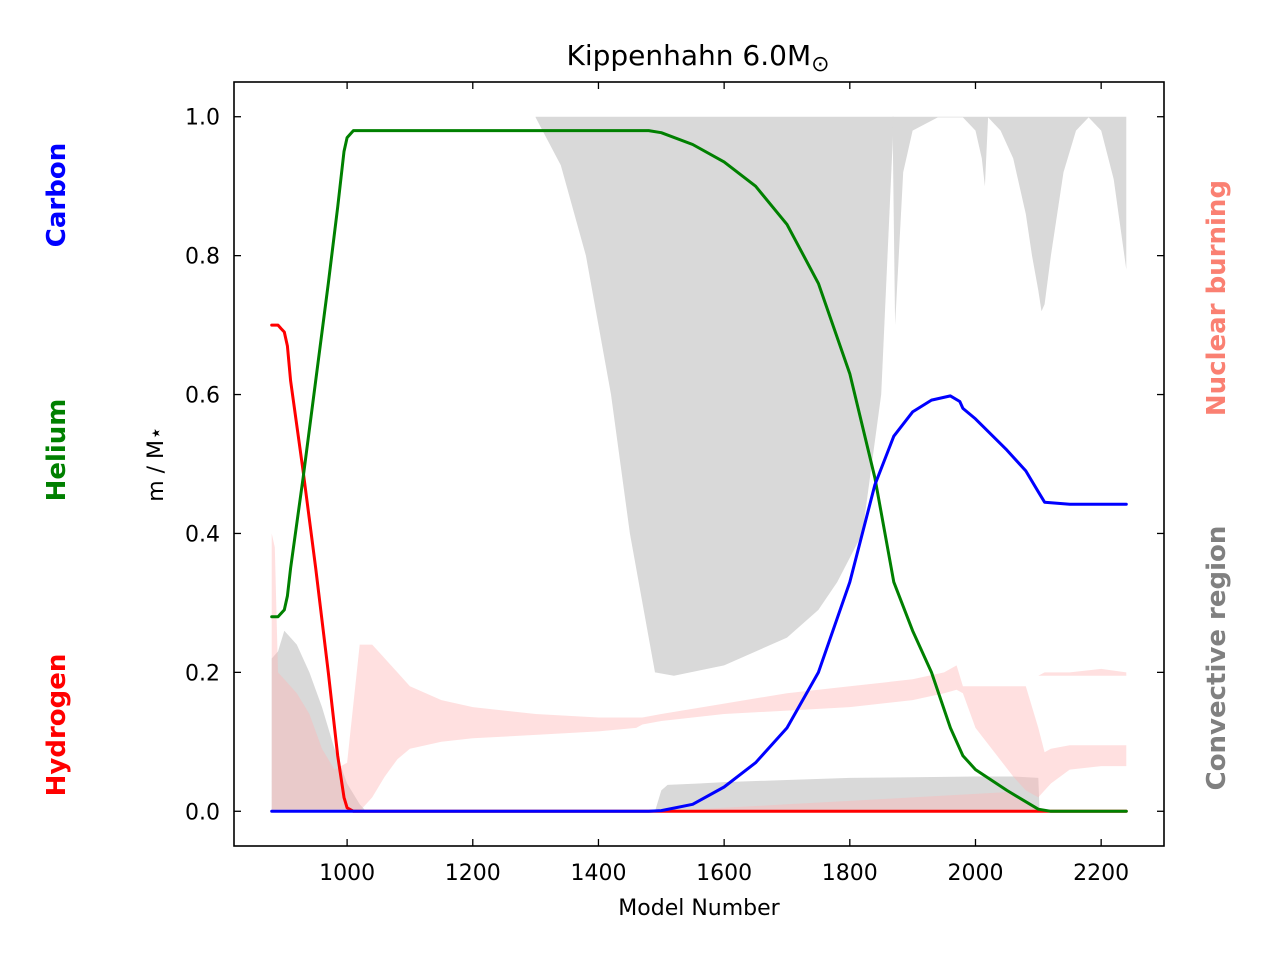 The image size is (1280, 960). Describe the element at coordinates (473, 873) in the screenshot. I see `x-tick-label-1200: 1200` at that location.